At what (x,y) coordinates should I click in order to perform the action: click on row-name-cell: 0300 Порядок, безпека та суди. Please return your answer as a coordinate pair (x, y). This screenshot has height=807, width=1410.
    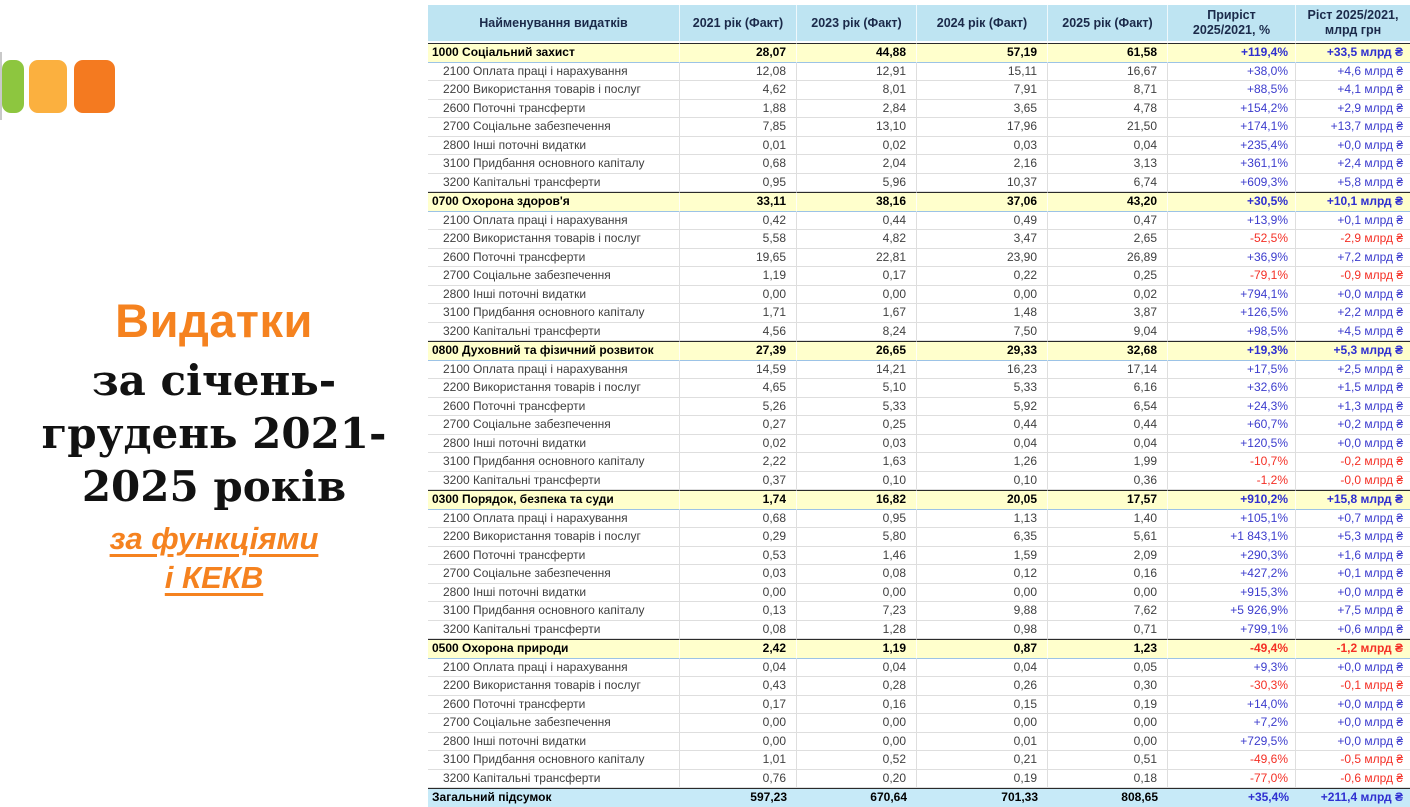
    Looking at the image, I should click on (554, 500).